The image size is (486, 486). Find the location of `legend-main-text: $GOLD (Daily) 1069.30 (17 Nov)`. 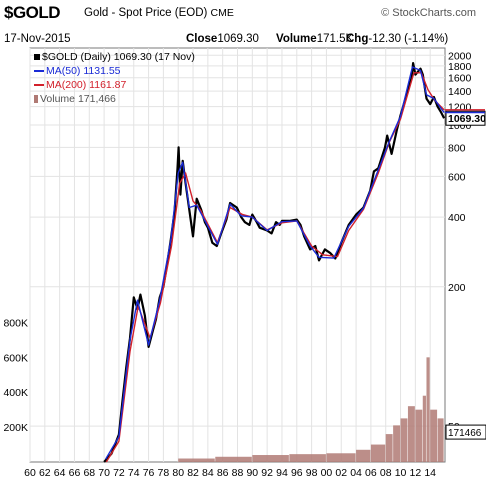

legend-main-text: $GOLD (Daily) 1069.30 (17 Nov) is located at coordinates (118, 57).